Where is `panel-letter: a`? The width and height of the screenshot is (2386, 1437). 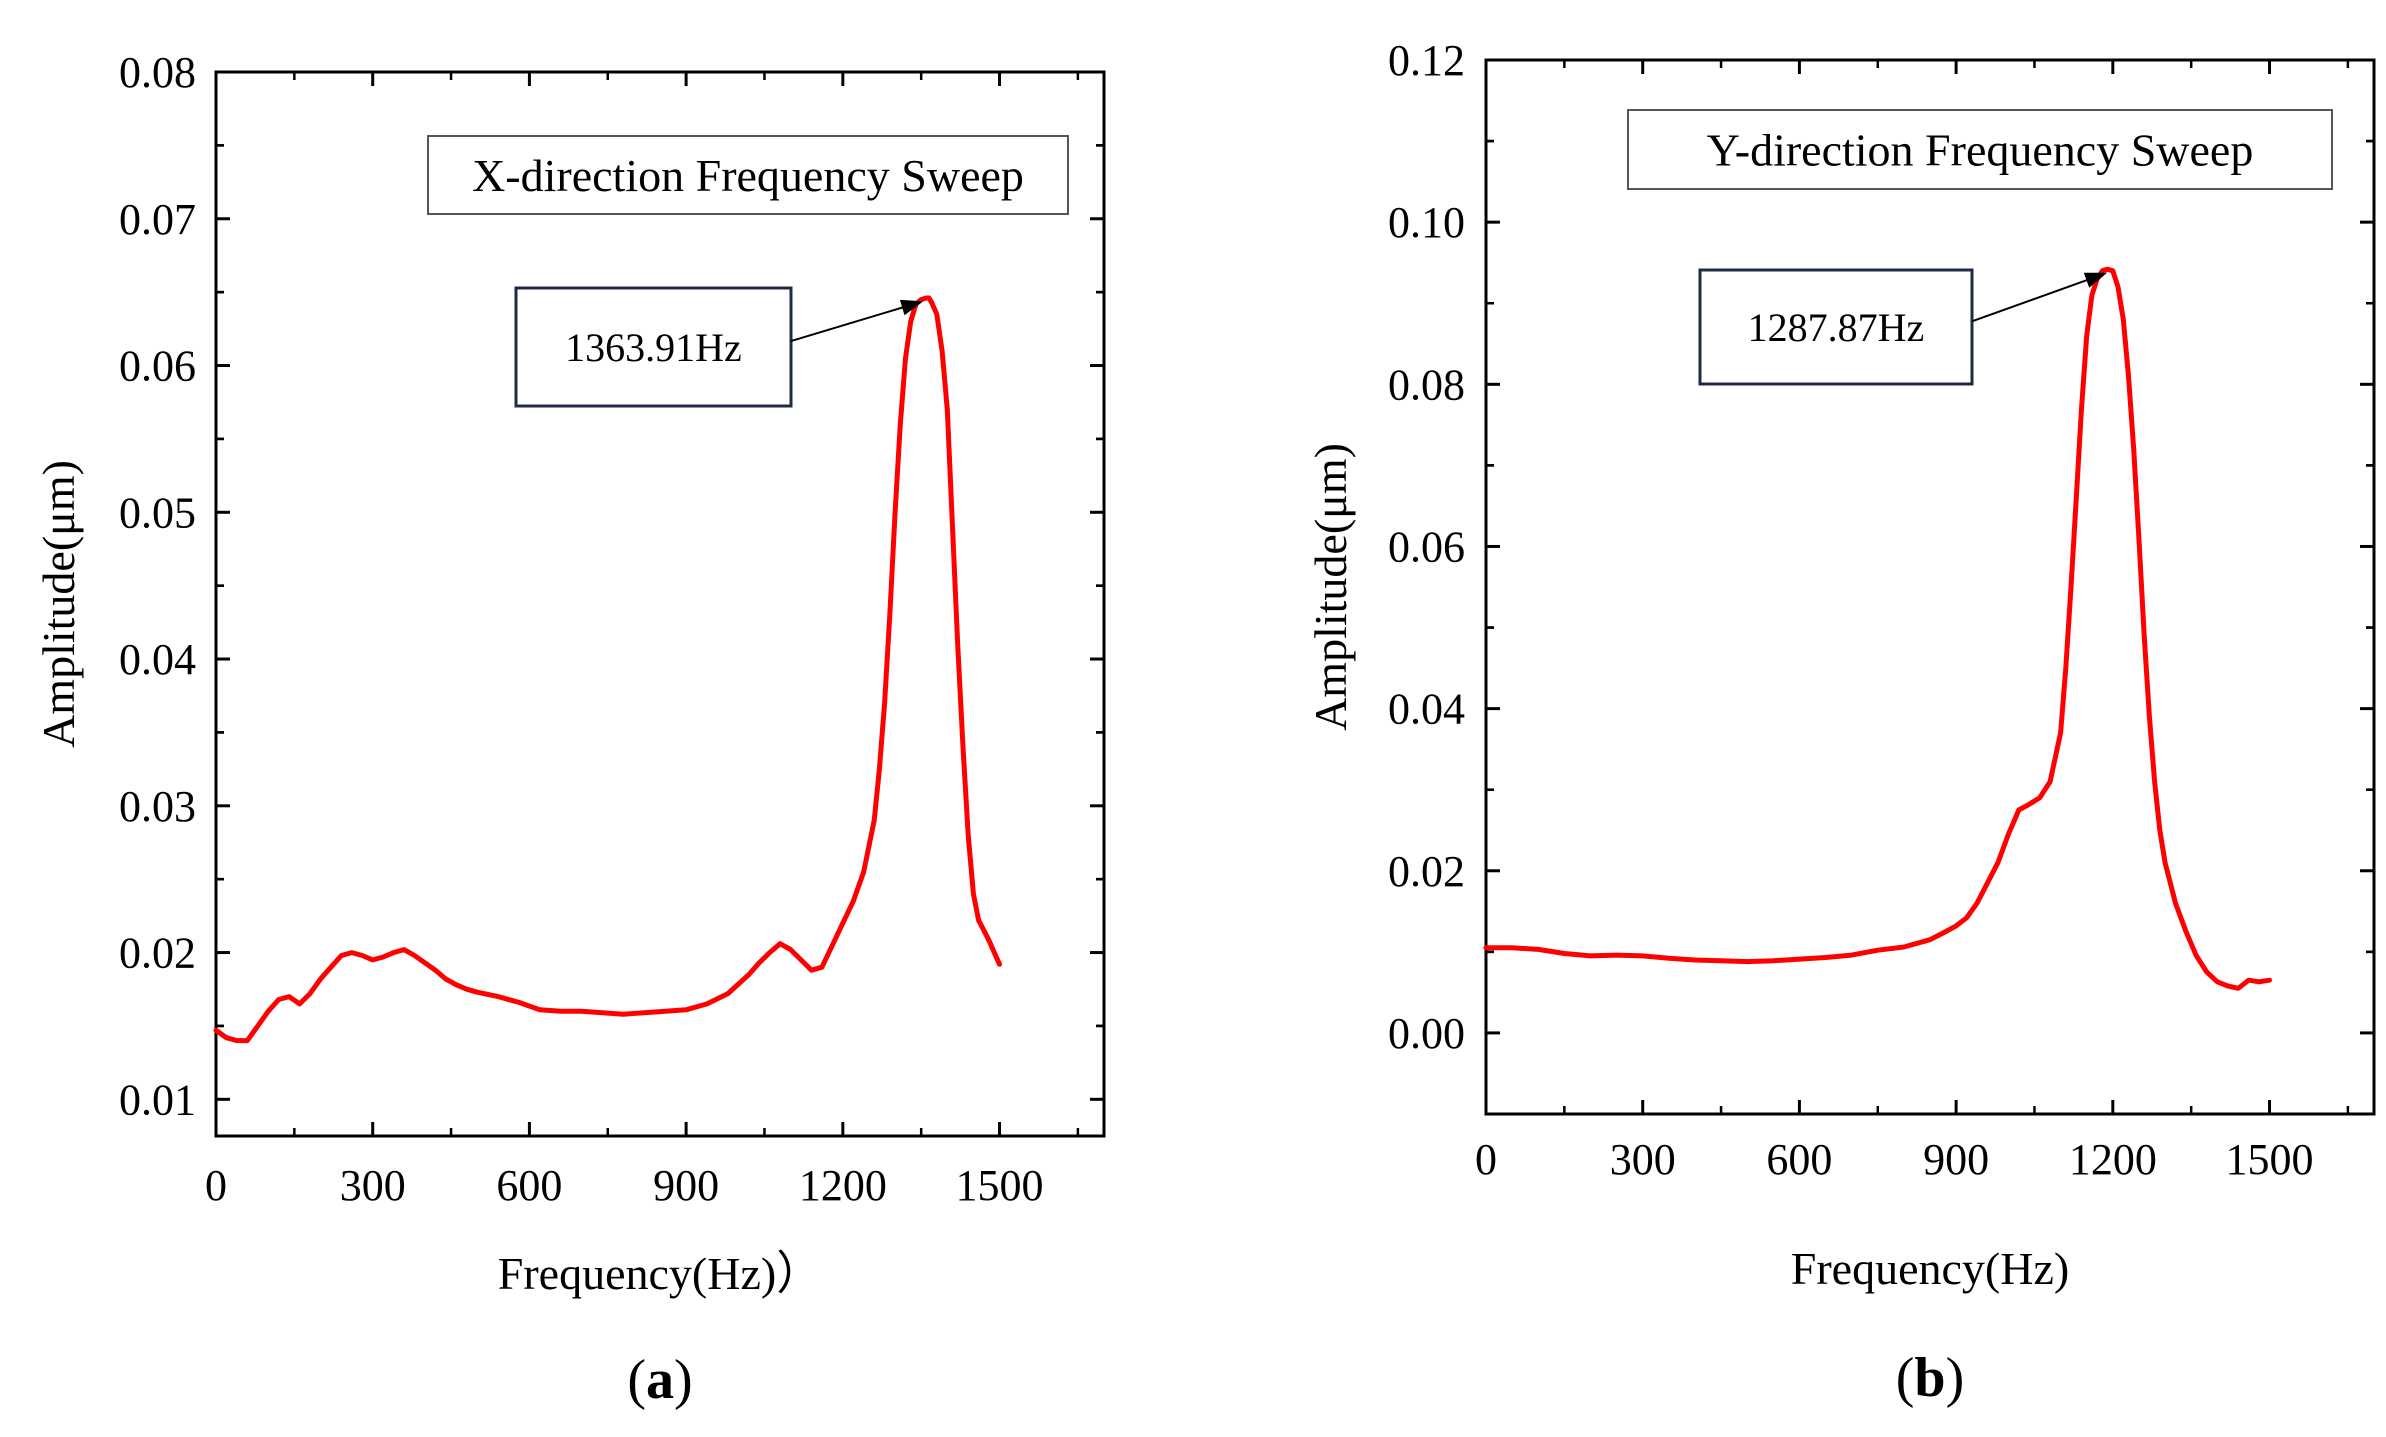
panel-letter: a is located at coordinates (660, 1380).